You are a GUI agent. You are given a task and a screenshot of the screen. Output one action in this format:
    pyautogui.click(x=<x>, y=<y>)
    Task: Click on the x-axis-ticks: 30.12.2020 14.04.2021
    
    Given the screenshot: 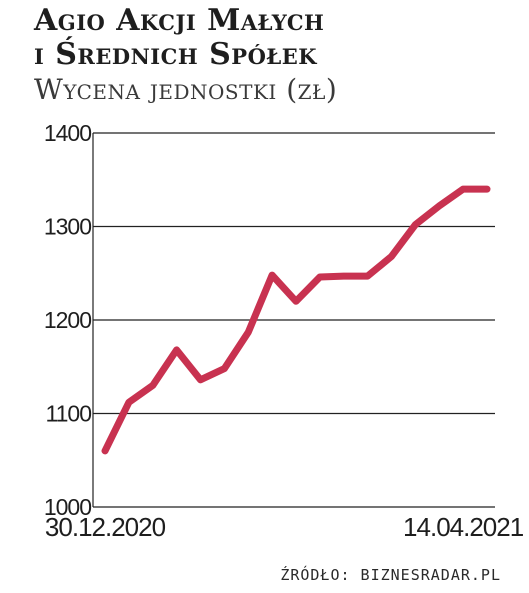 What is the action you would take?
    pyautogui.click(x=285, y=527)
    